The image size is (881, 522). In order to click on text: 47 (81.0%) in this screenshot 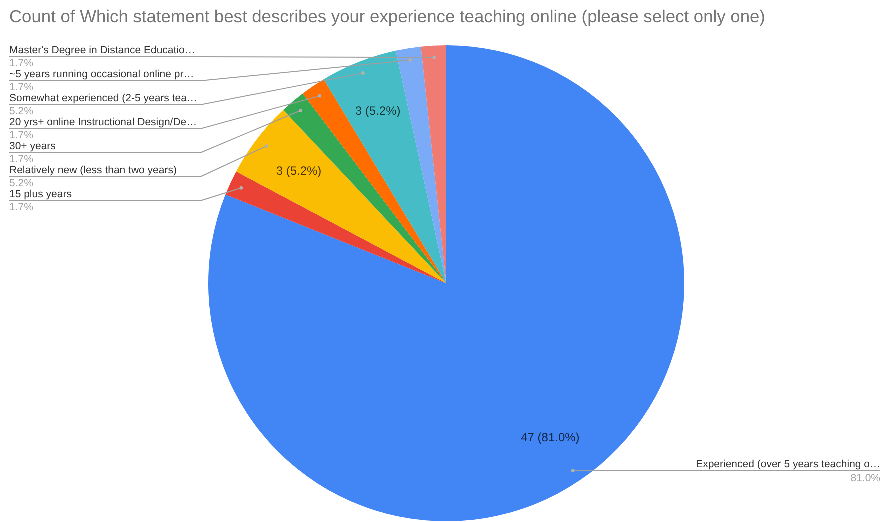, I will do `click(550, 437)`.